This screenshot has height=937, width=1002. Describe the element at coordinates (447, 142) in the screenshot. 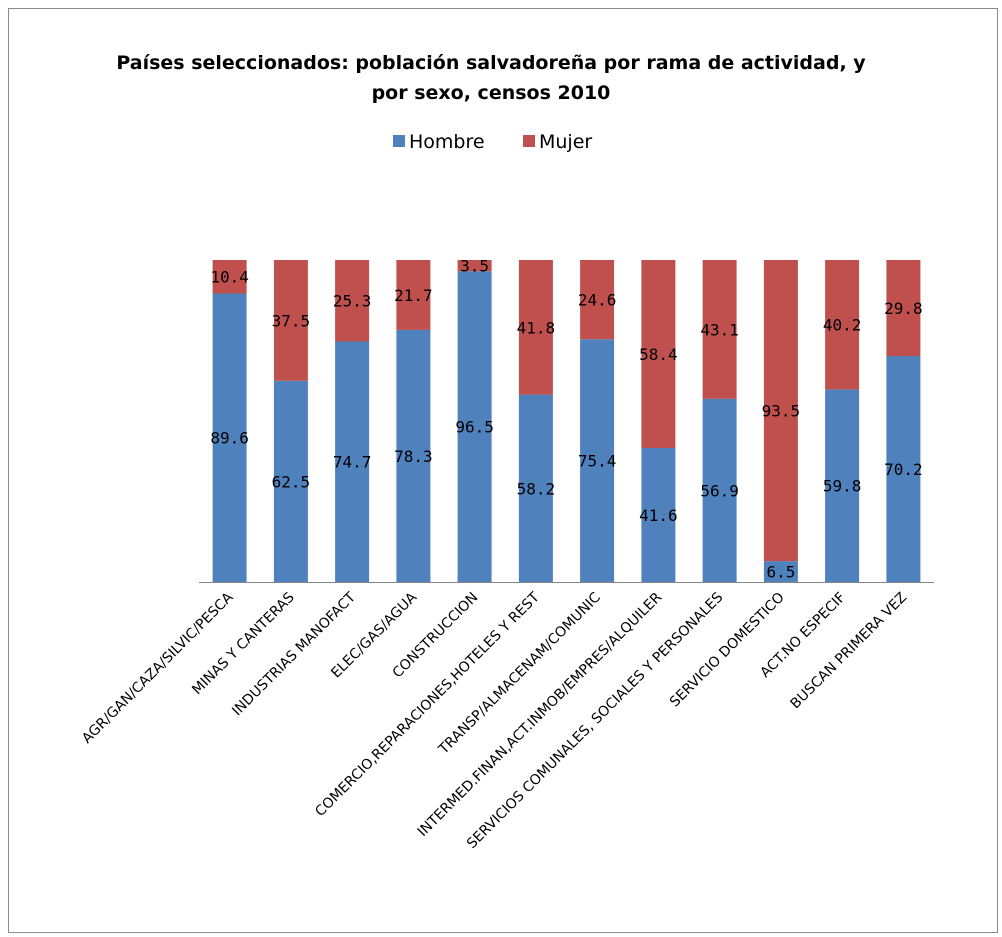

I see `legend-label-hombre: Hombre` at that location.